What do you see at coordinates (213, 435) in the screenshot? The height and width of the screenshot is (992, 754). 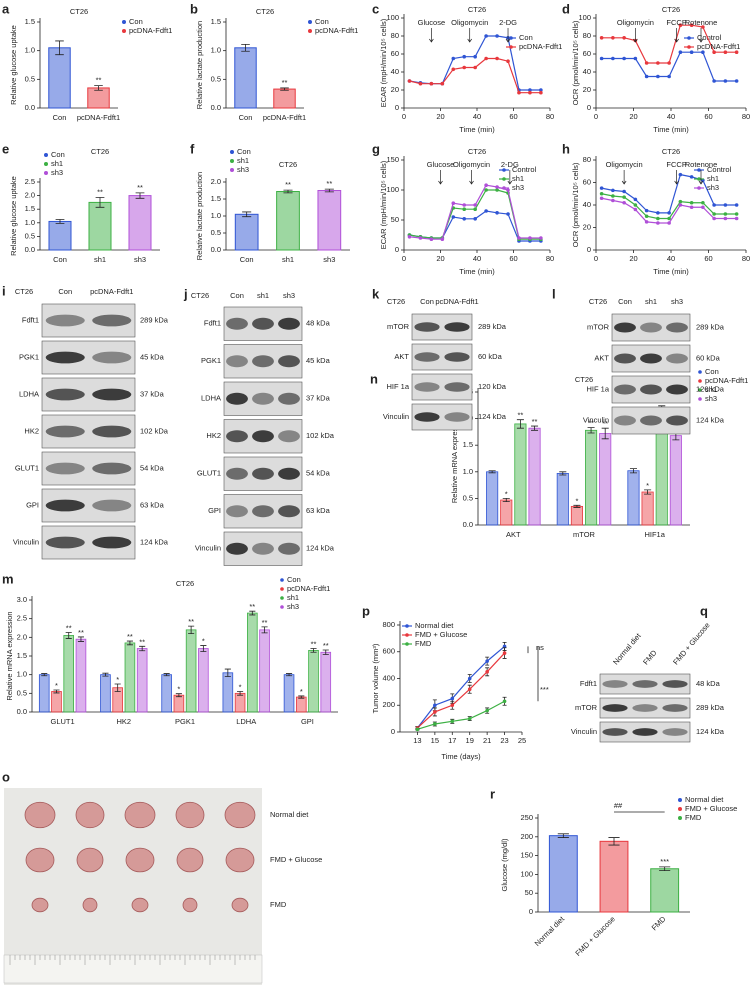 I see `protein-label: HK2` at bounding box center [213, 435].